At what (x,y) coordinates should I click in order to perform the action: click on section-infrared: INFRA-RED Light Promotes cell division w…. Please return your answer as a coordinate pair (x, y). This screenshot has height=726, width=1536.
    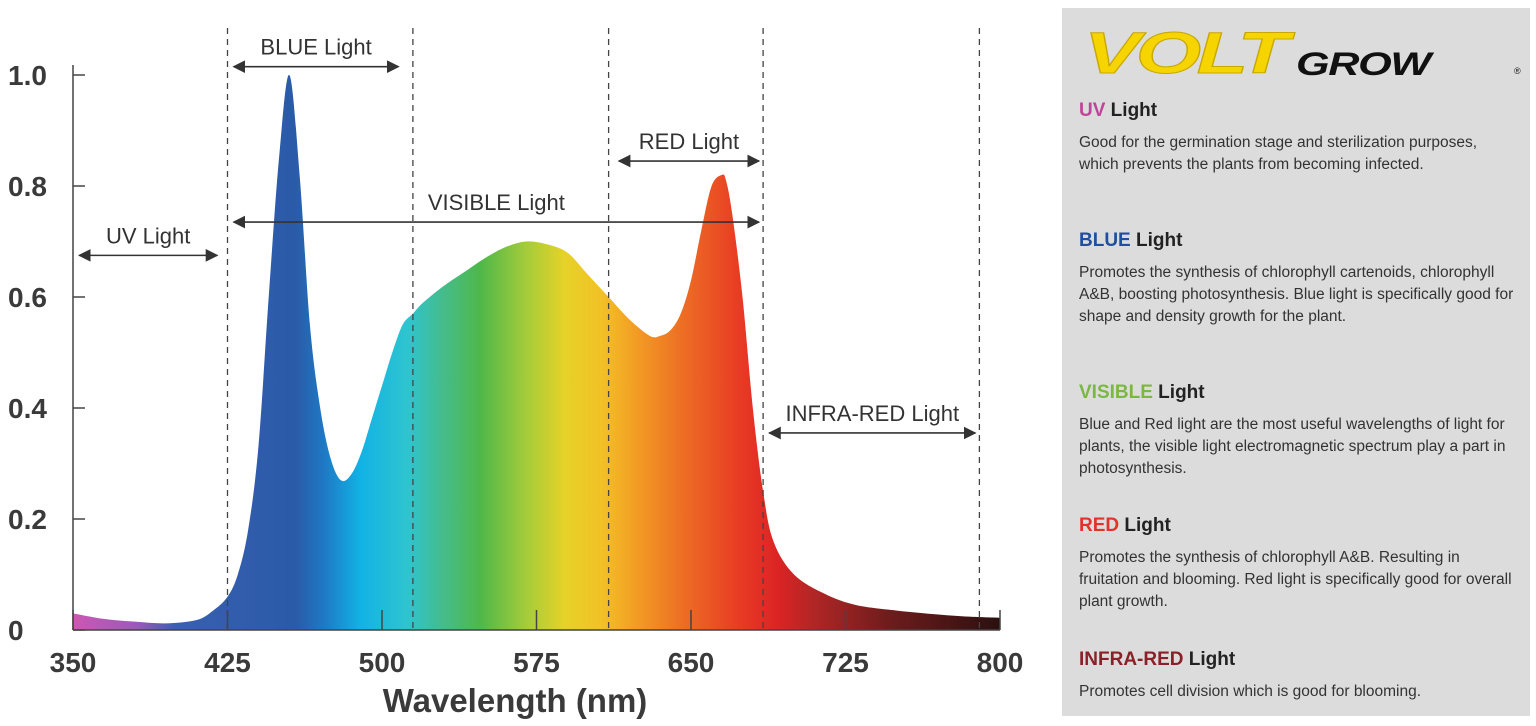
    Looking at the image, I should click on (1299, 676).